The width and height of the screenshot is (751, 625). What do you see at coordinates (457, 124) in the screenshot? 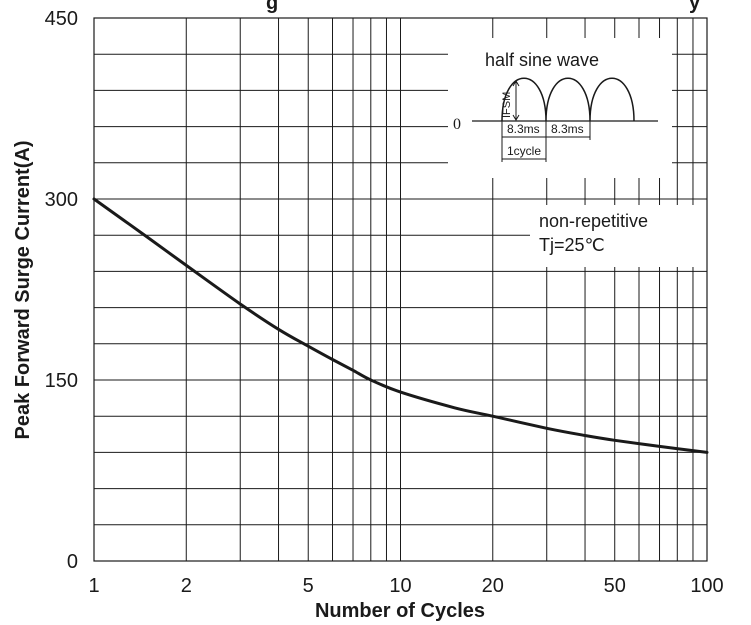
I see `zero-label: 0` at bounding box center [457, 124].